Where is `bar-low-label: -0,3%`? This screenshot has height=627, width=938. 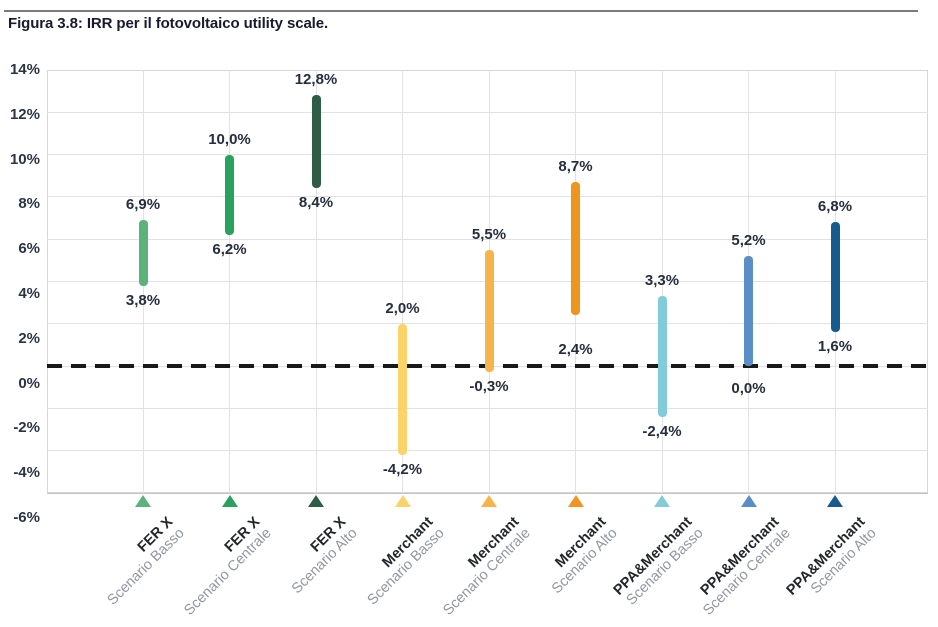 bar-low-label: -0,3% is located at coordinates (489, 387).